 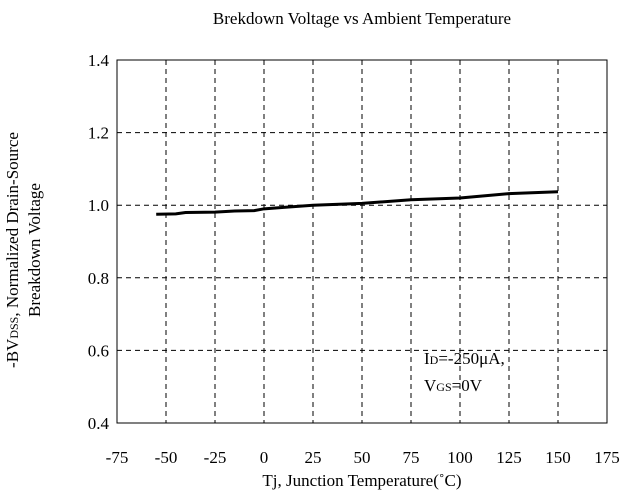 What do you see at coordinates (14, 328) in the screenshot?
I see `subscript: DSS` at bounding box center [14, 328].